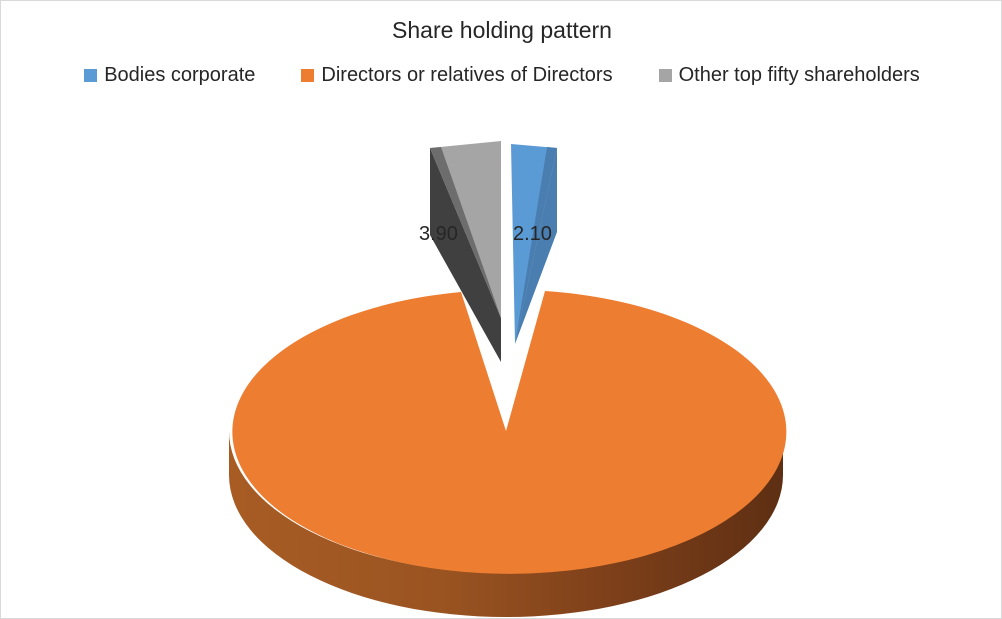 This screenshot has height=619, width=1002. I want to click on legend-item-directors: Directors or relatives of Directors, so click(457, 75).